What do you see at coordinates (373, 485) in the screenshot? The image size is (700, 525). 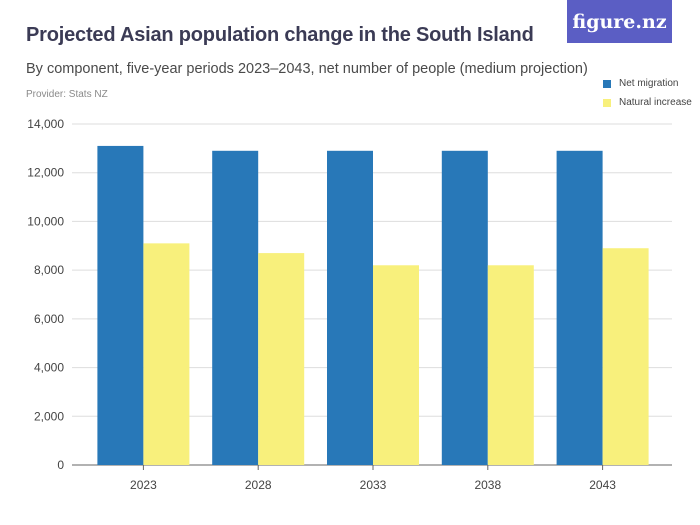 I see `x-tick-label: 2033` at bounding box center [373, 485].